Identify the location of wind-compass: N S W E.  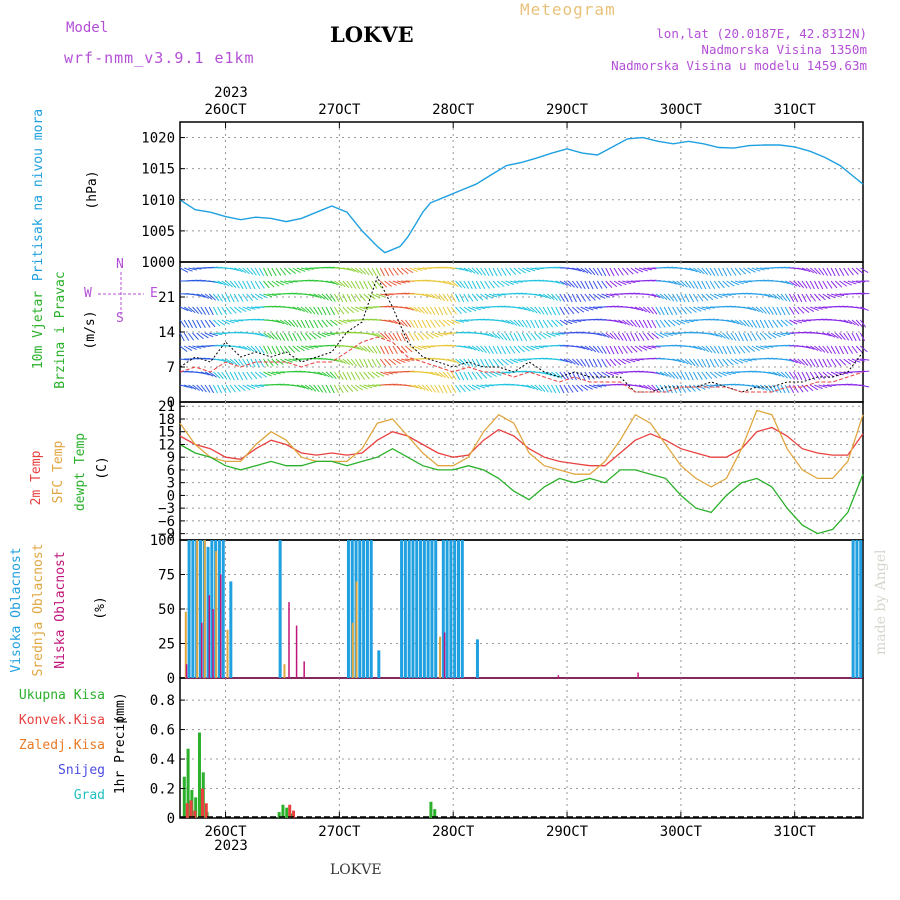
(121, 291).